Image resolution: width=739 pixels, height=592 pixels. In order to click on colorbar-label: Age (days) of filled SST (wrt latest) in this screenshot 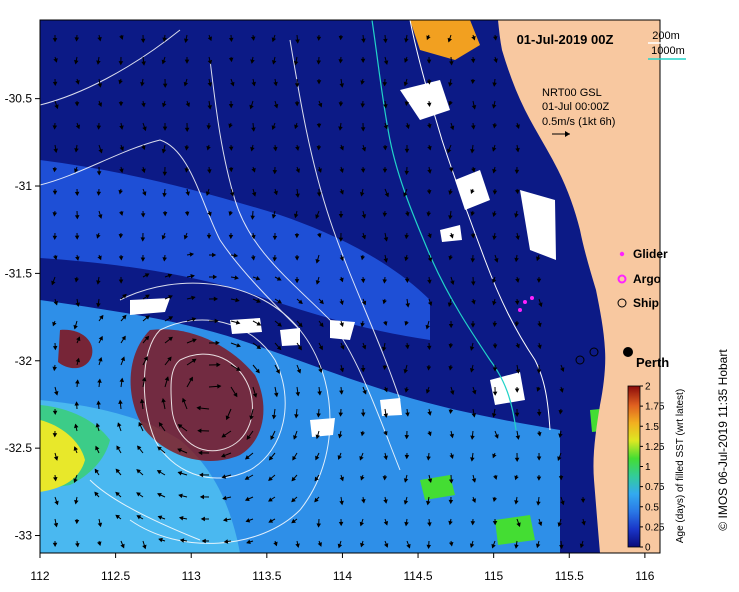, I will do `click(680, 466)`.